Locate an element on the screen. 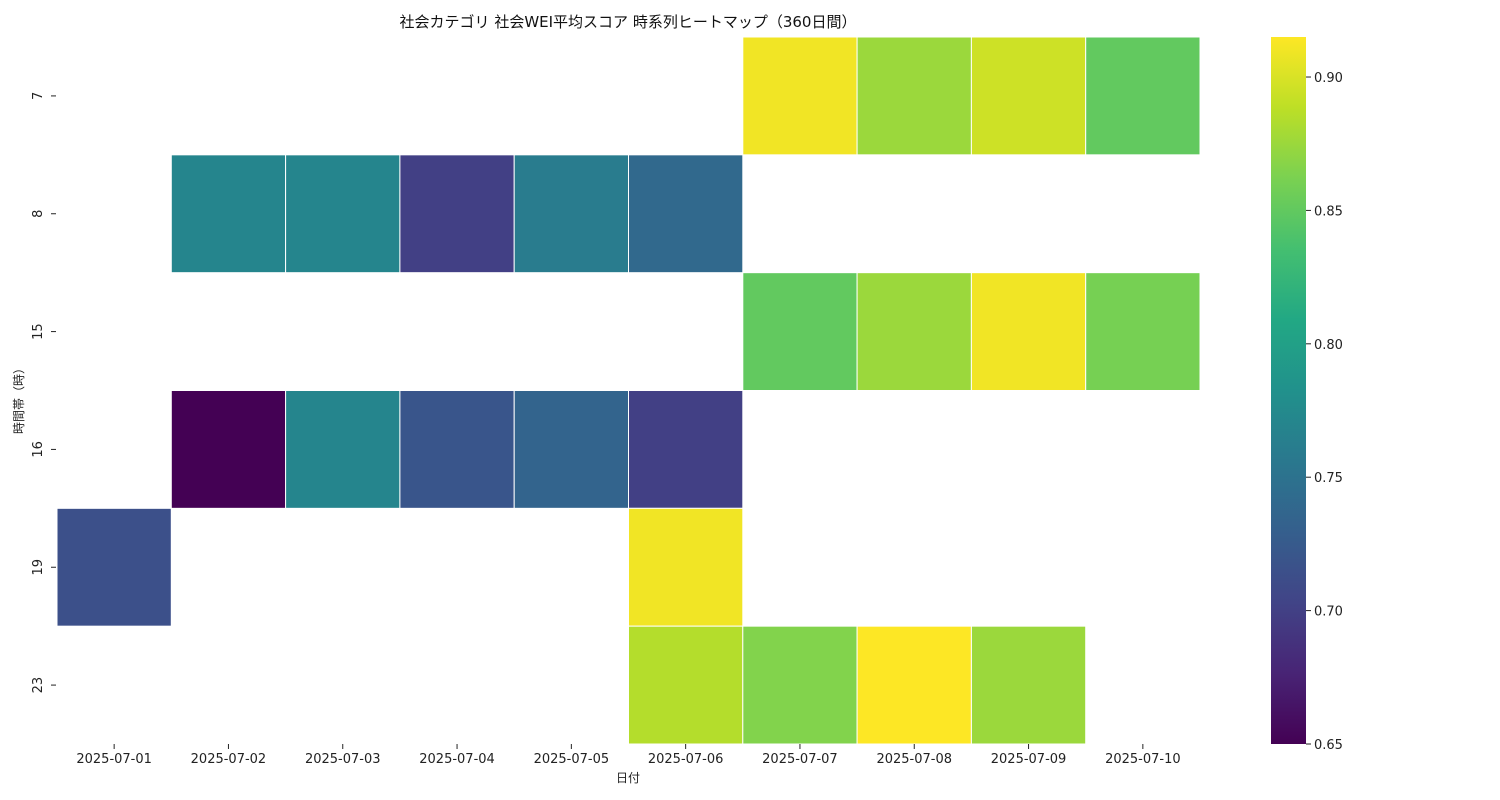  x-tick-label: 2025-07-02 is located at coordinates (229, 759).